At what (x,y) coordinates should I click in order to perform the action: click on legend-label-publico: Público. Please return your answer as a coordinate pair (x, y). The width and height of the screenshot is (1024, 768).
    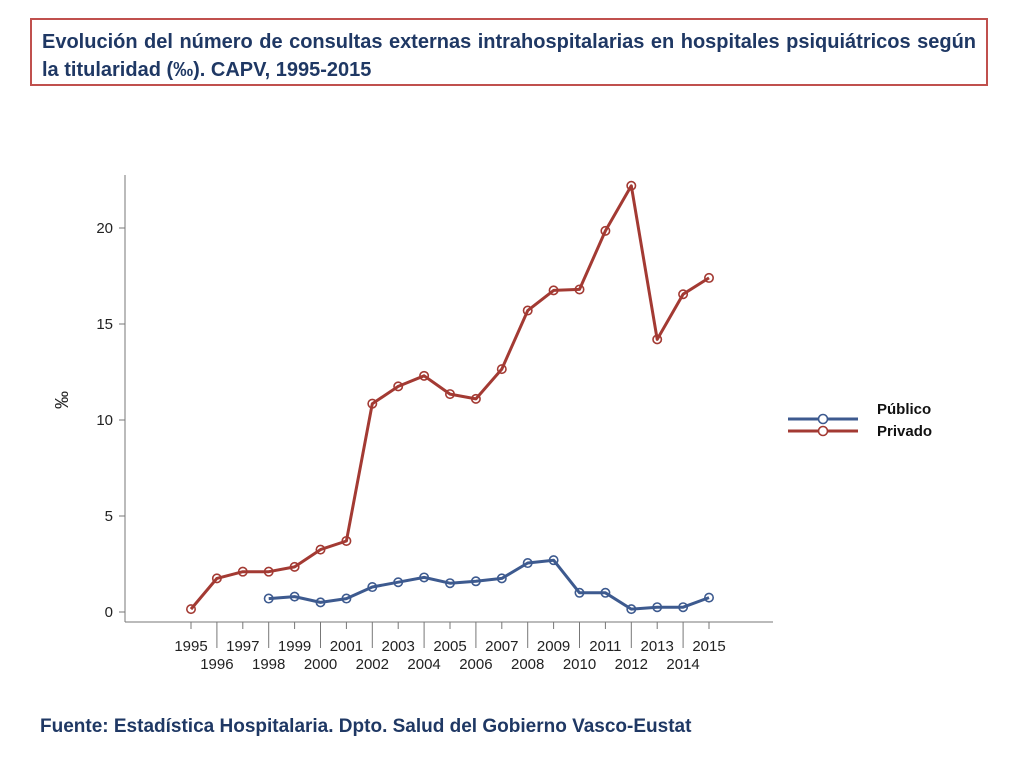
    Looking at the image, I should click on (904, 409).